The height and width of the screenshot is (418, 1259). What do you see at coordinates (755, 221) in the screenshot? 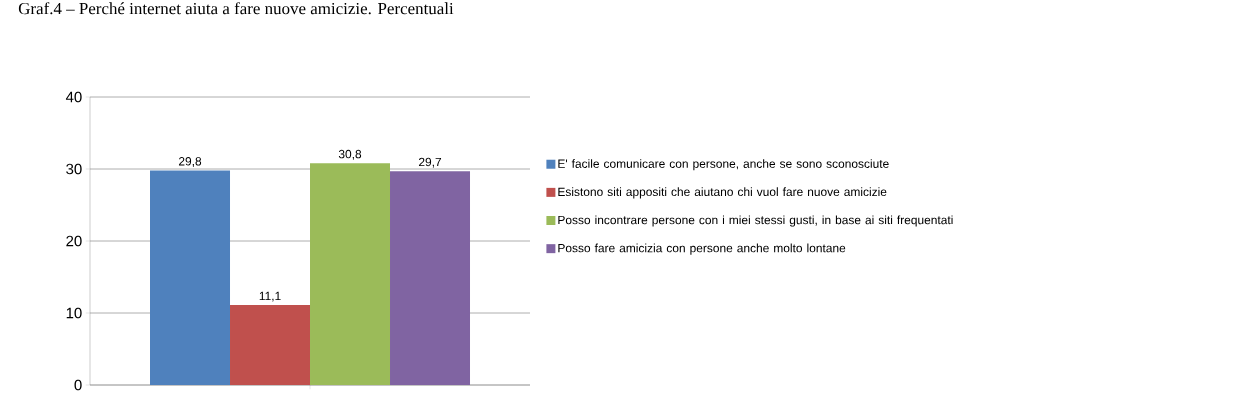
I see `legend-label: Posso incontrare persone con i miei stessi gusti, in base ai siti frequentati` at bounding box center [755, 221].